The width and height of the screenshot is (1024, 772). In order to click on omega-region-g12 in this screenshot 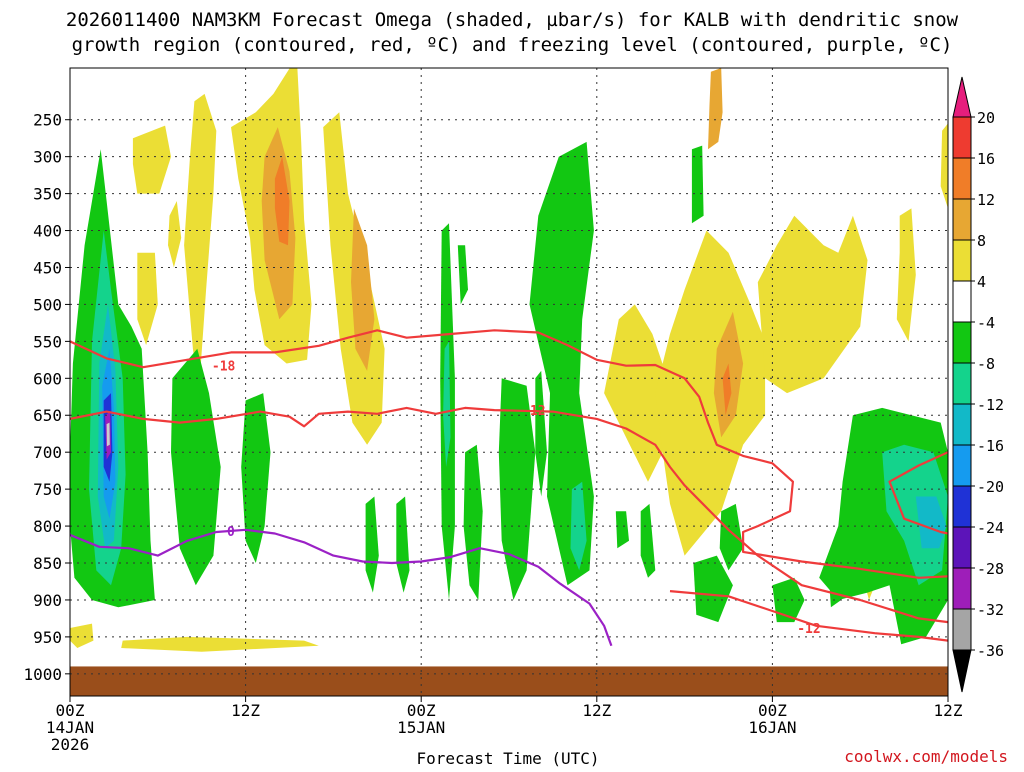, I will do `click(931, 522)`.